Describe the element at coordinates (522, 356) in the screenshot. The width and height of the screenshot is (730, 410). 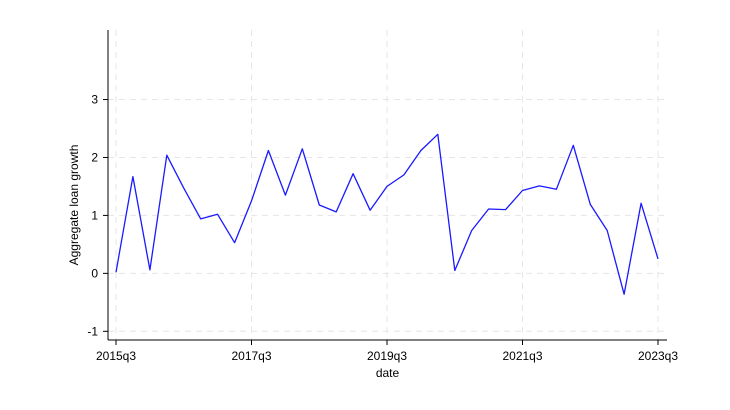
I see `x-tick-label: 2021q3` at that location.